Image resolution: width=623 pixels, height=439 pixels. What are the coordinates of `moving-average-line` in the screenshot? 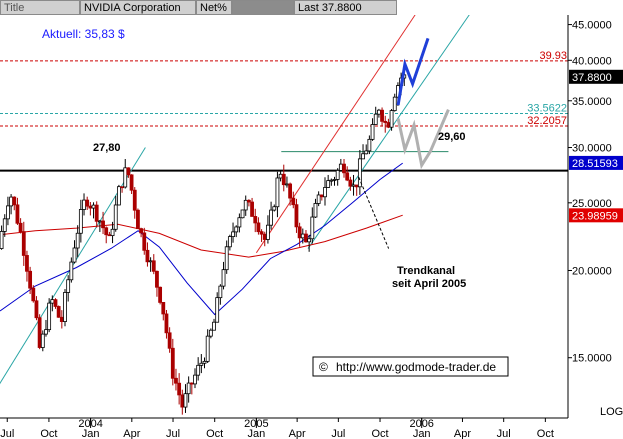 It's located at (201, 236).